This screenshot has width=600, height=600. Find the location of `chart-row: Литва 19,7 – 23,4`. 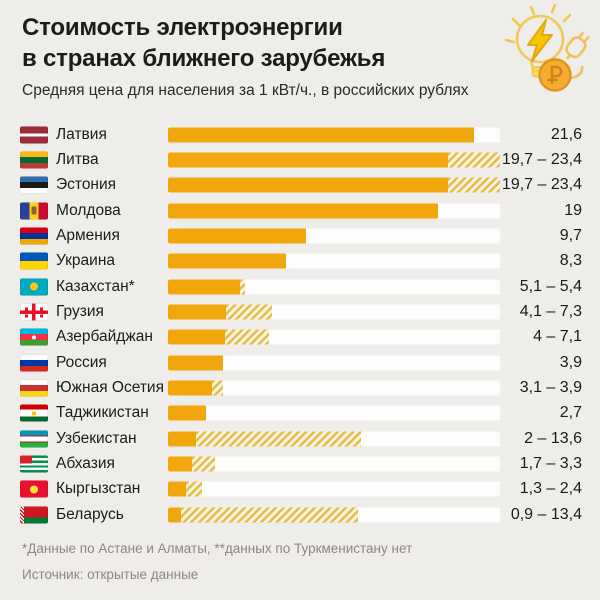

chart-row: Литва 19,7 – 23,4 is located at coordinates (300, 159).